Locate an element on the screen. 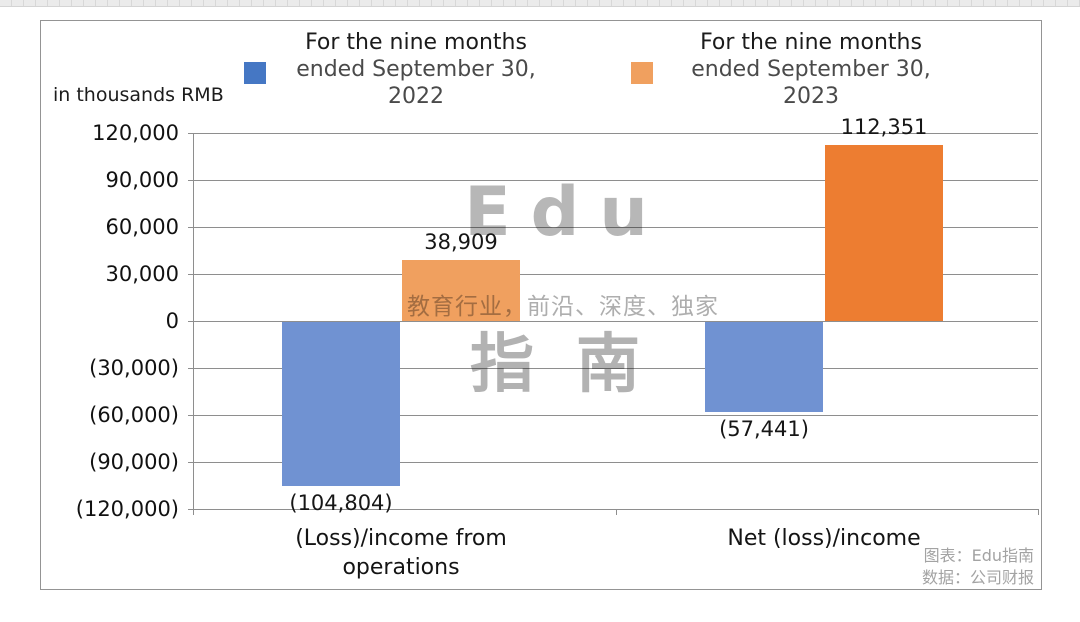  y-axis-line is located at coordinates (193, 323).